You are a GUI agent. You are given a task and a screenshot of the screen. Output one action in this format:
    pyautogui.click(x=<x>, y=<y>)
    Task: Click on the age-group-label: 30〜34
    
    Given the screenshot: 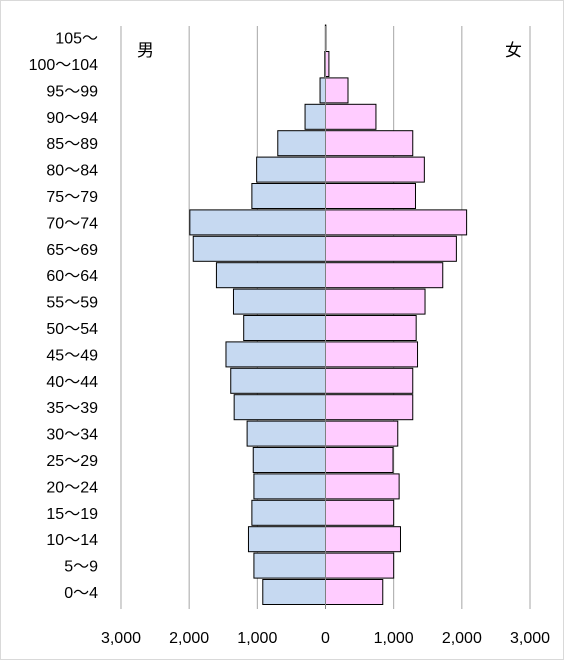 What is the action you would take?
    pyautogui.click(x=72, y=435)
    